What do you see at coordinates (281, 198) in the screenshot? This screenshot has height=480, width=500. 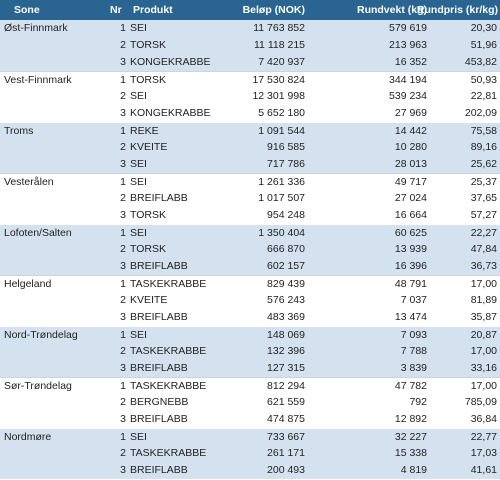 I see `table-cell: 1 017 507` at bounding box center [281, 198].